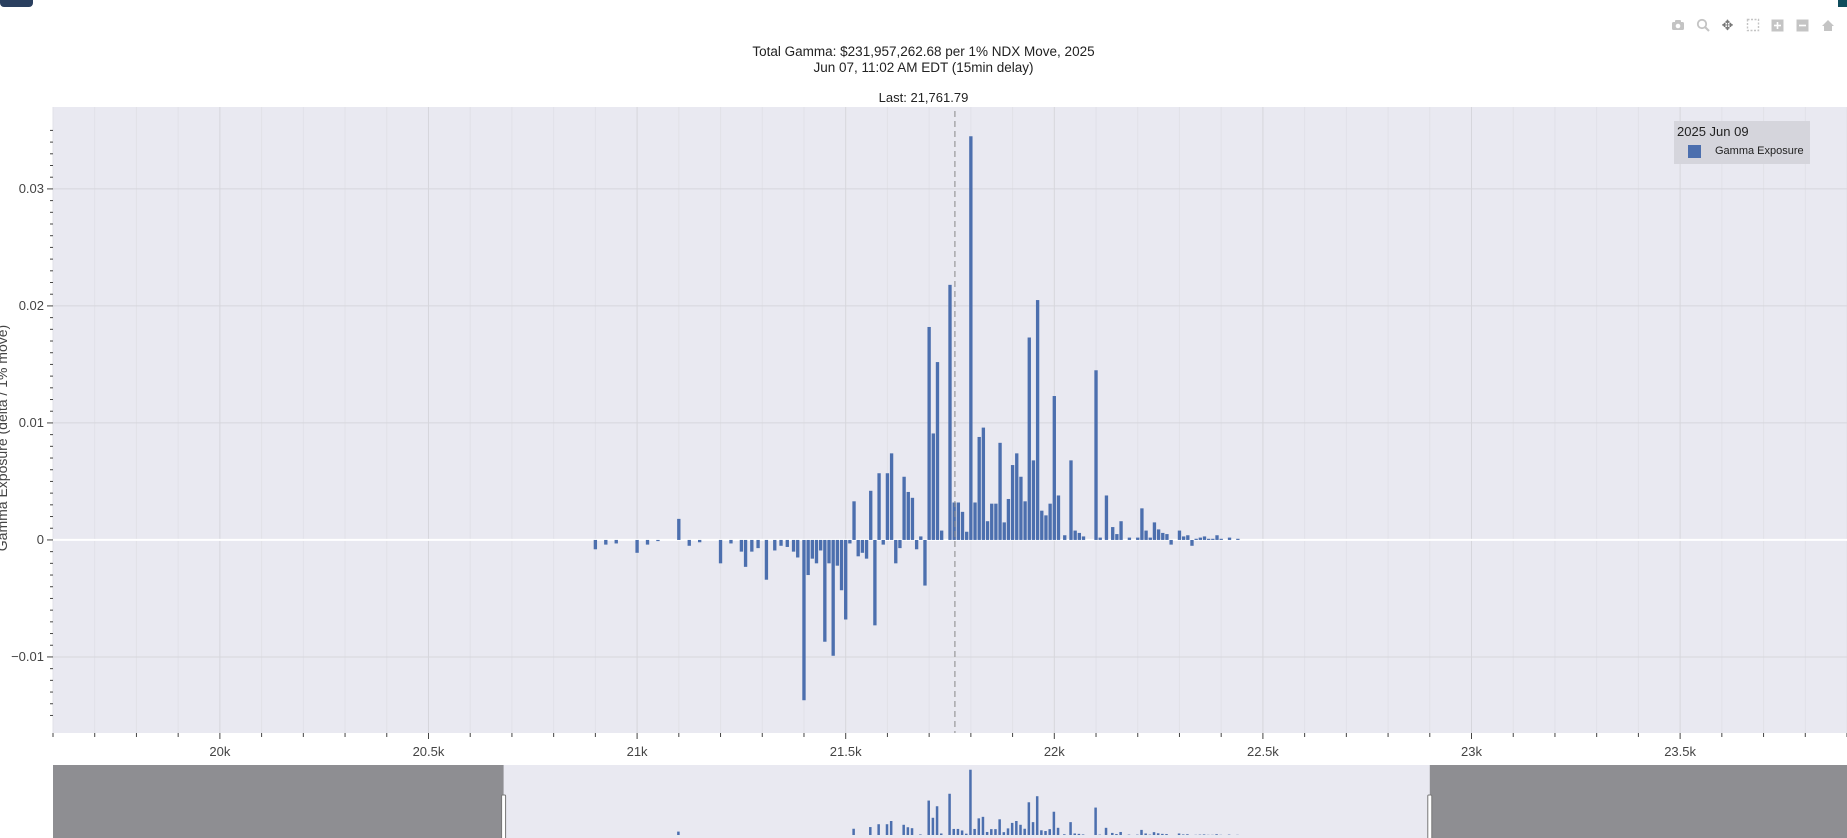 Image resolution: width=1847 pixels, height=838 pixels. Describe the element at coordinates (1677, 25) in the screenshot. I see `camera-icon` at that location.